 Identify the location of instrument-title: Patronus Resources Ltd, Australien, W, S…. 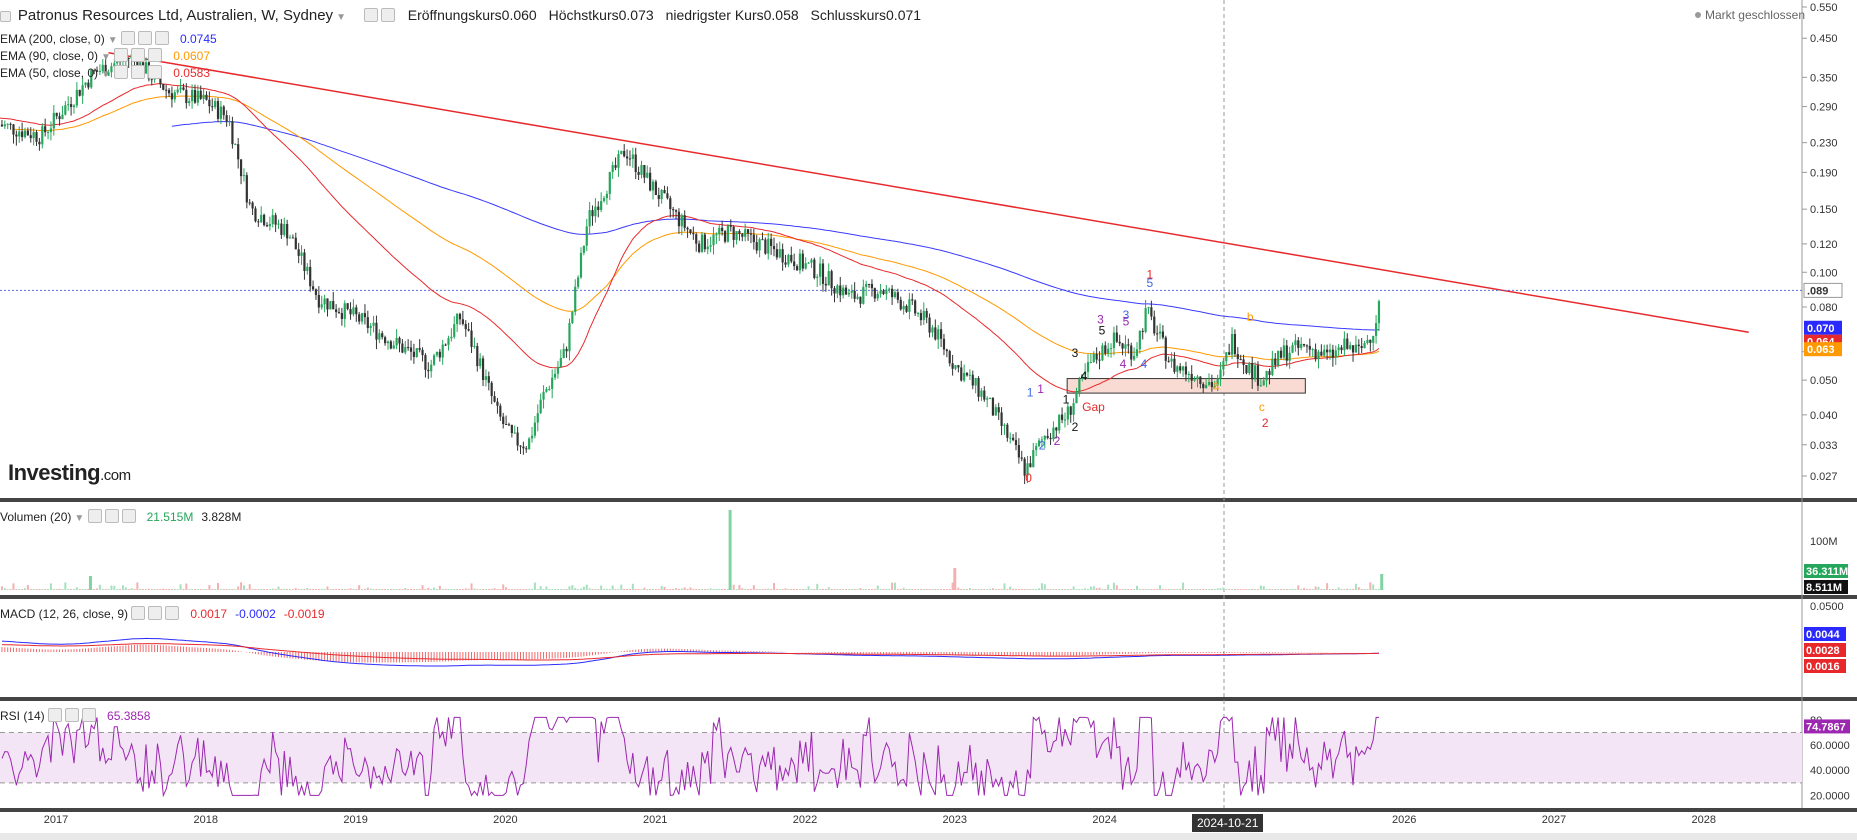
(175, 15).